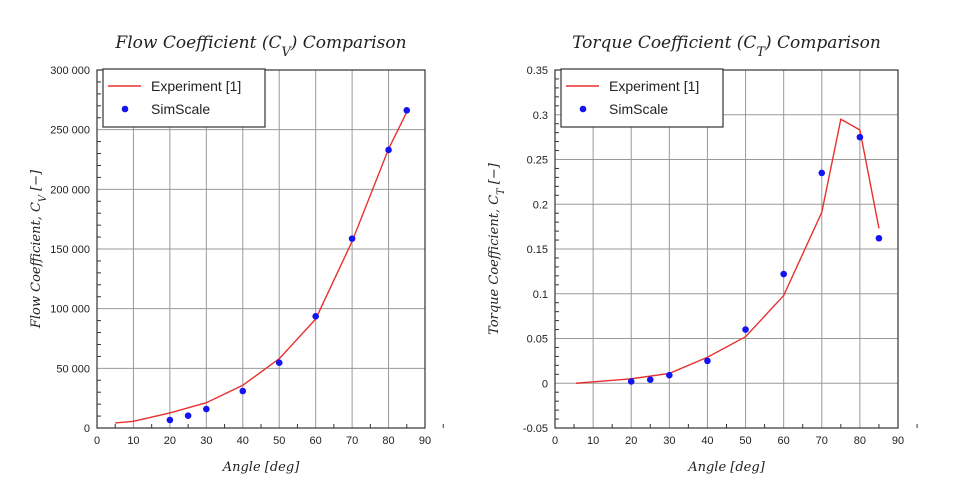 The height and width of the screenshot is (494, 968). Describe the element at coordinates (70, 131) in the screenshot. I see `y-tick-label: 250 000` at that location.